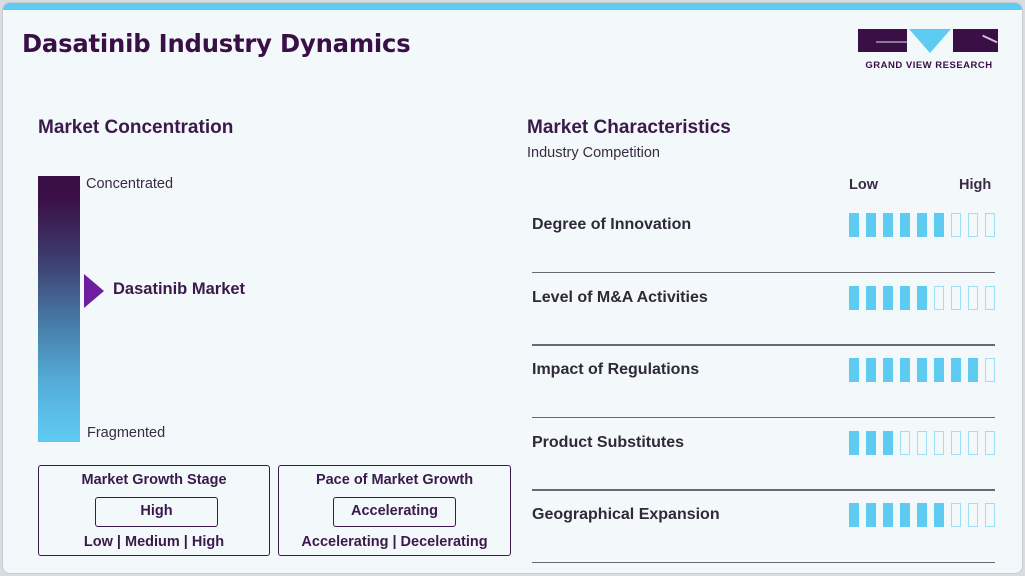 Image resolution: width=1025 pixels, height=576 pixels. I want to click on growth-stage-value: High, so click(156, 512).